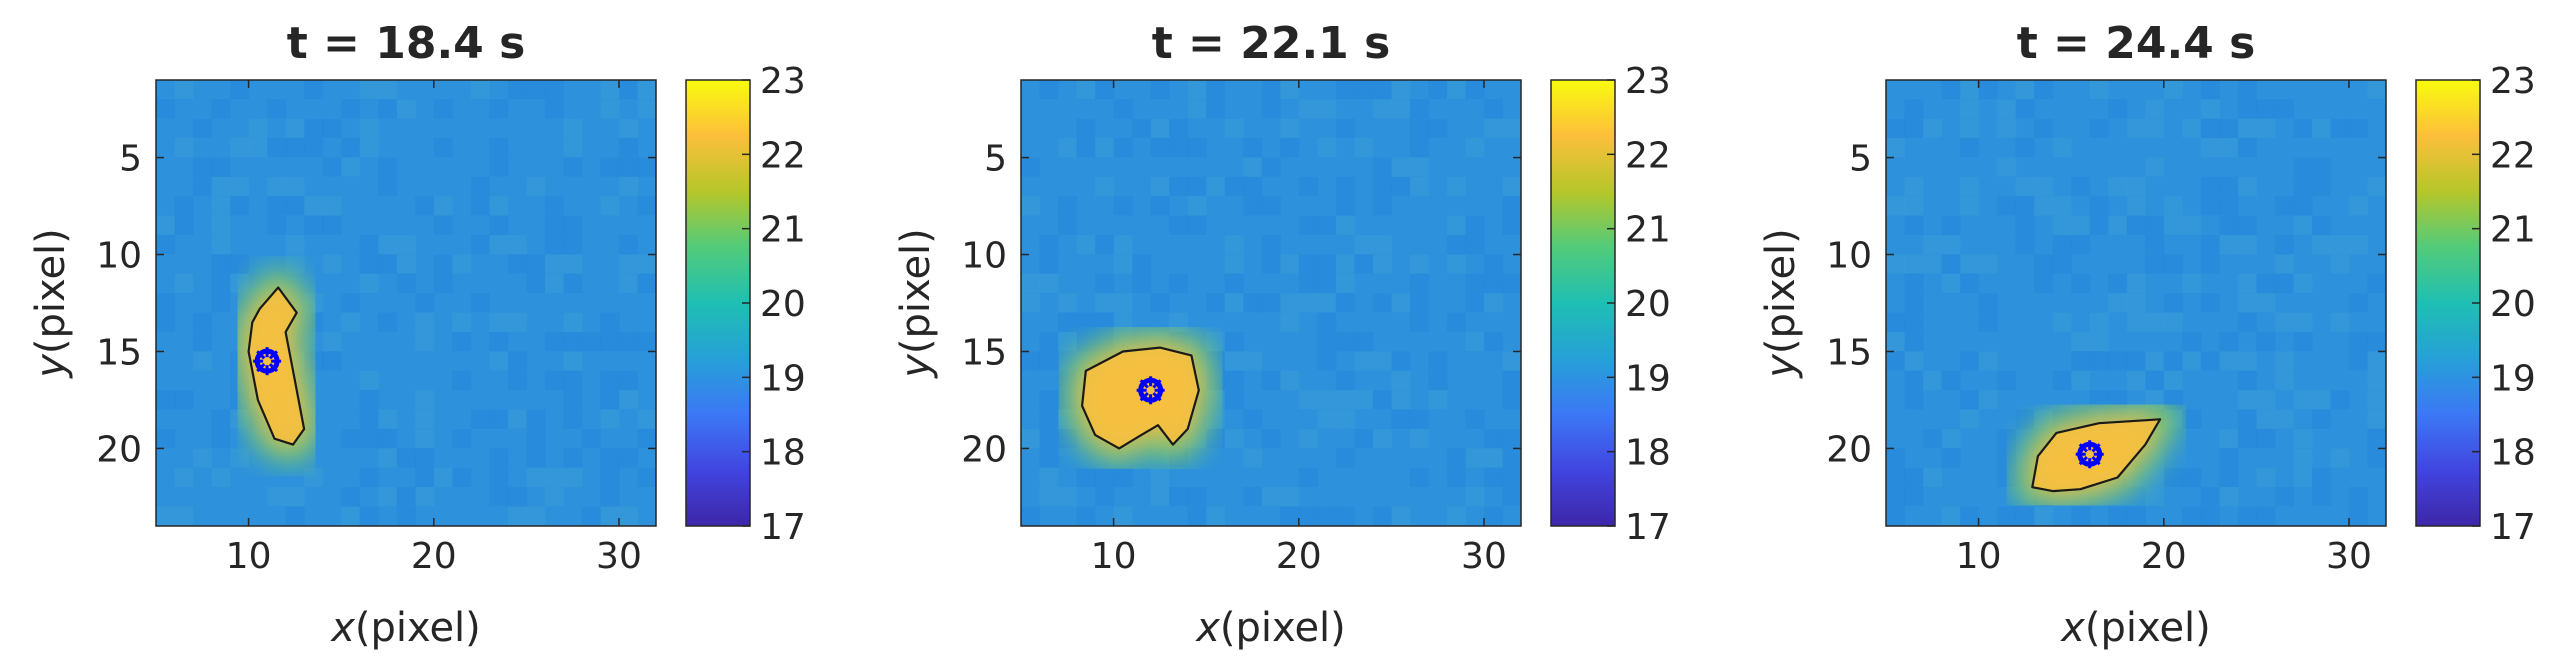  What do you see at coordinates (2148, 628) in the screenshot?
I see `x-axis-unit: (pixel)` at bounding box center [2148, 628].